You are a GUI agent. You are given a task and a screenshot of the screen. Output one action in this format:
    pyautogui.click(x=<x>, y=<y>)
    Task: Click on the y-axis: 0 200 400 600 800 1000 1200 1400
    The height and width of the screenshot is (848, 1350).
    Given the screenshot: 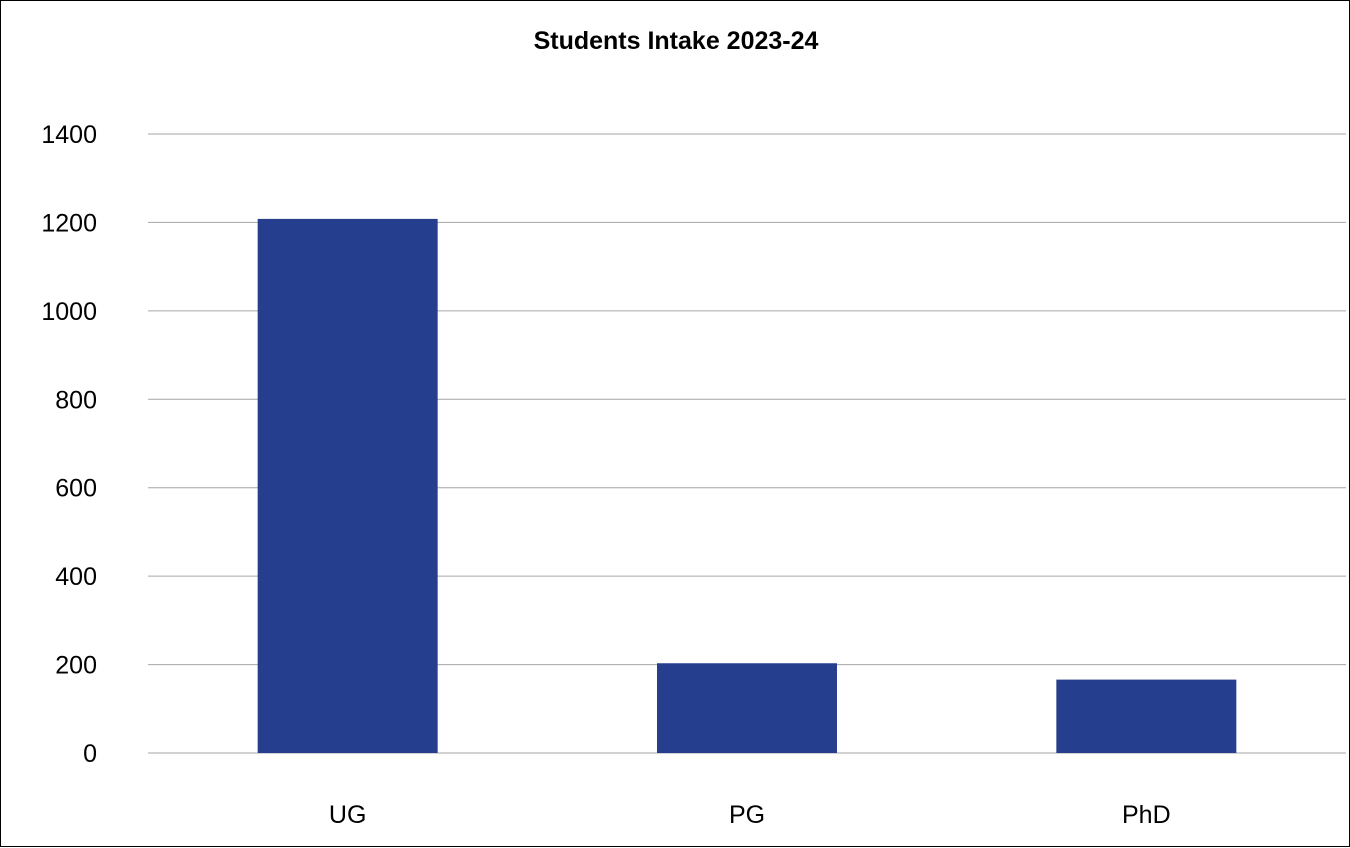 What is the action you would take?
    pyautogui.click(x=69, y=444)
    